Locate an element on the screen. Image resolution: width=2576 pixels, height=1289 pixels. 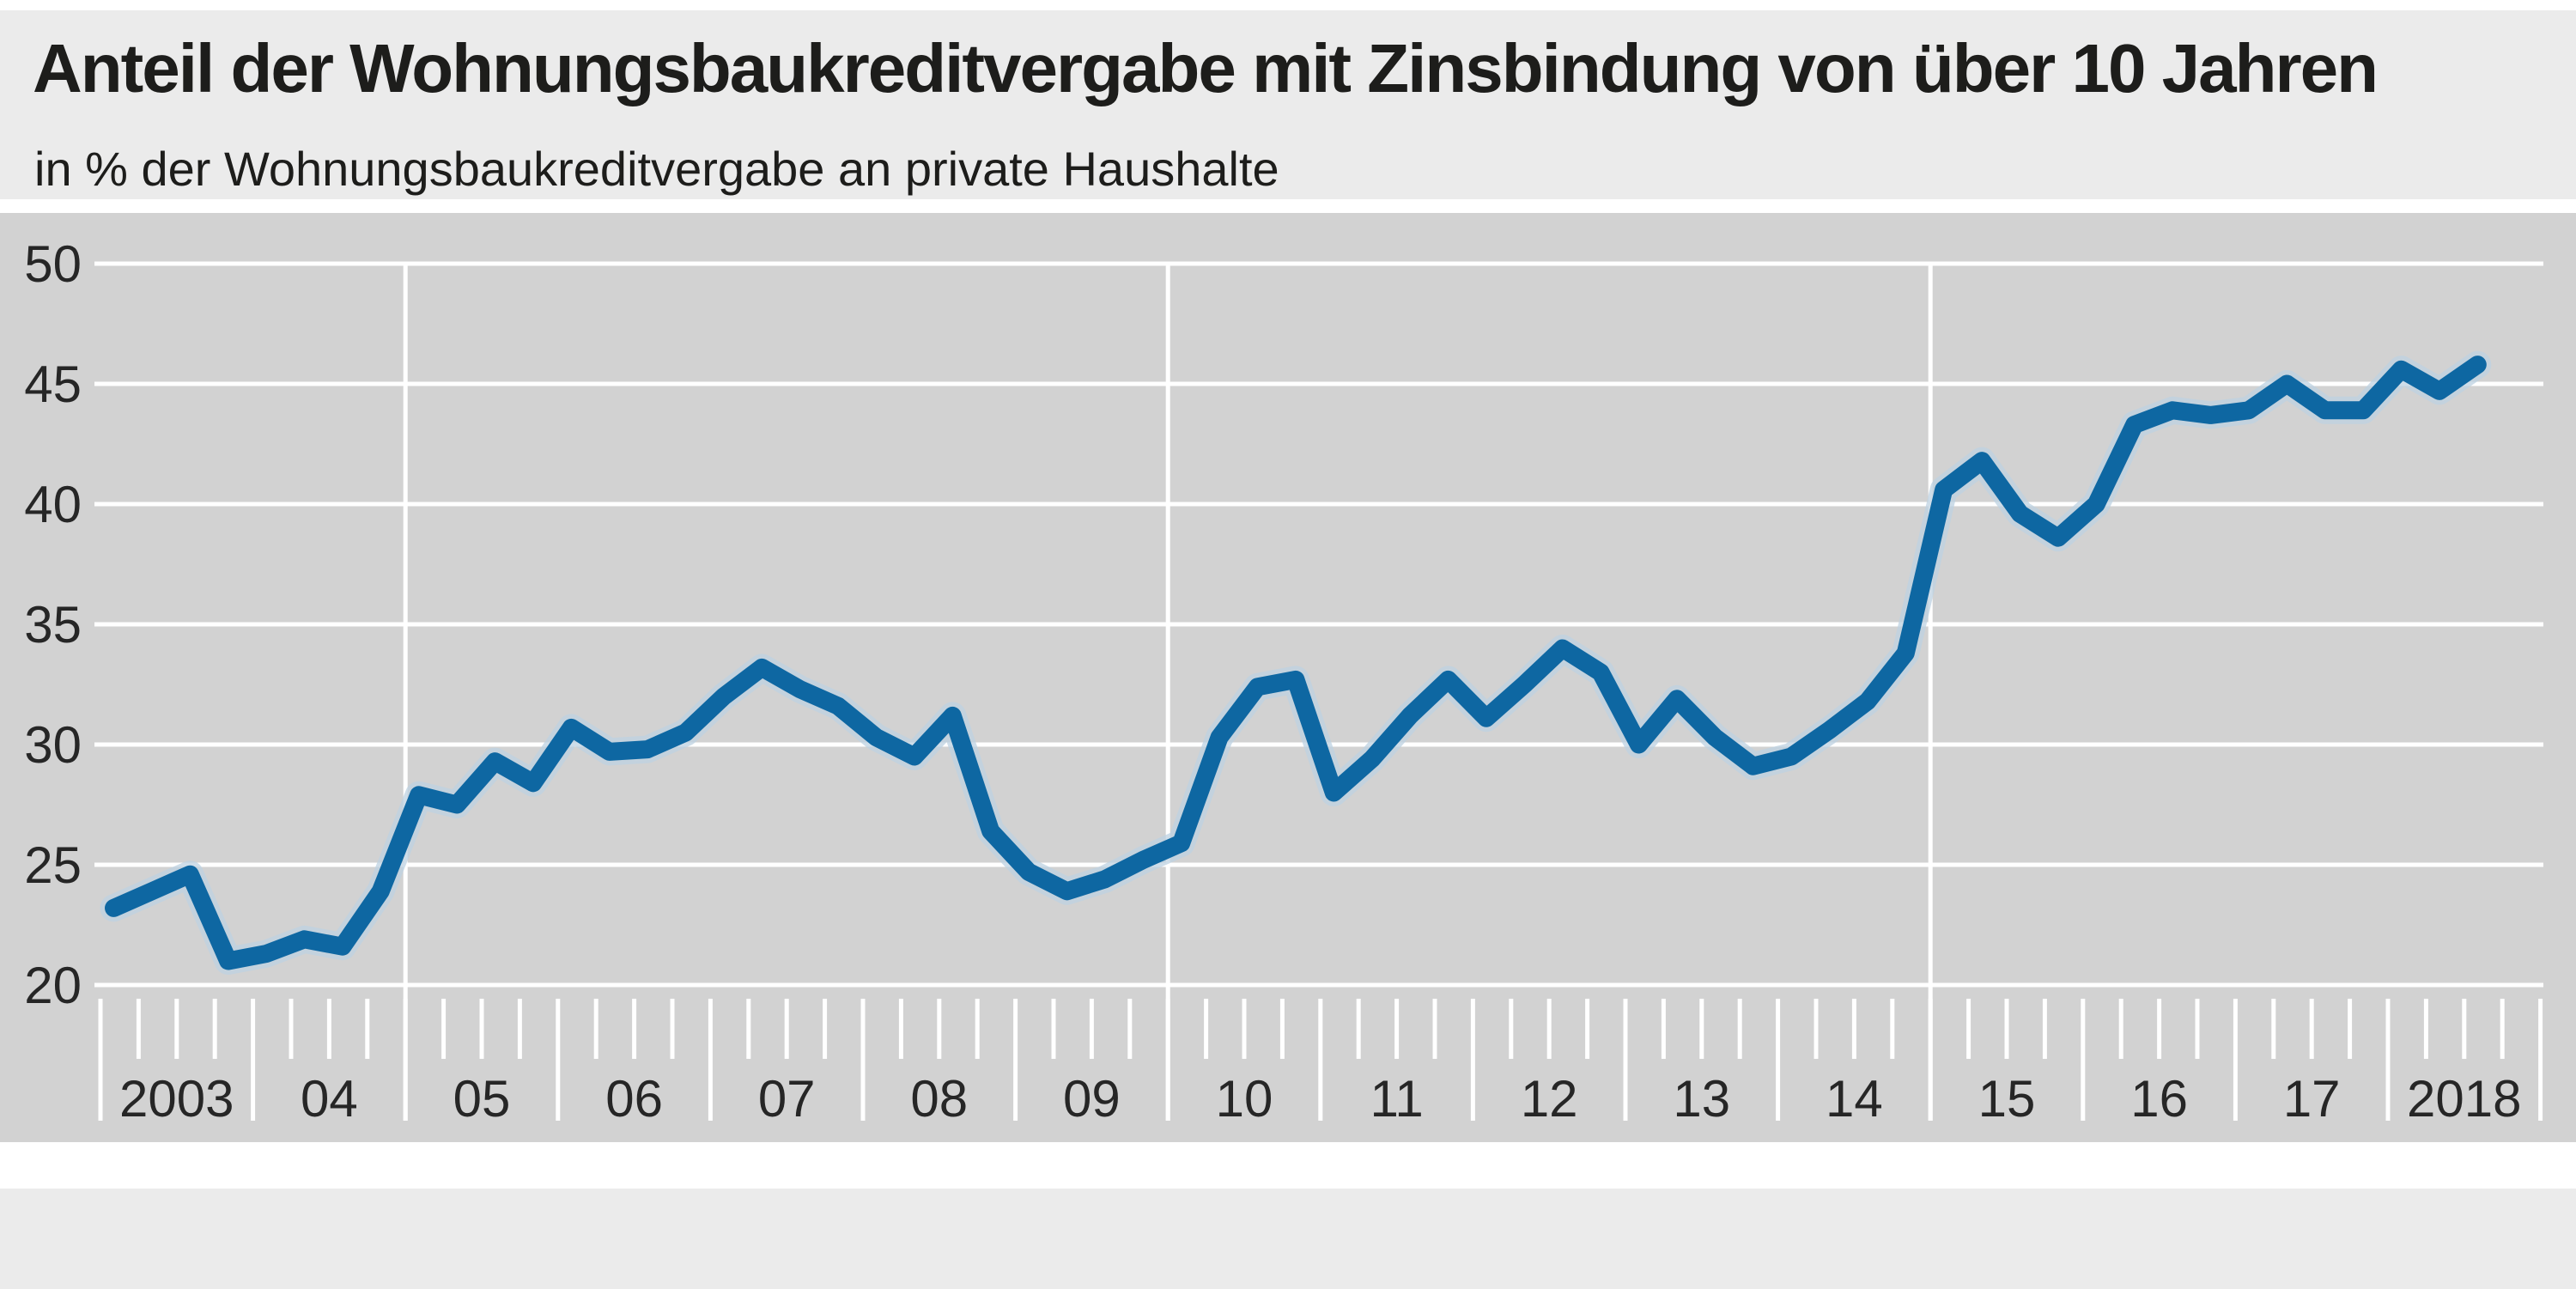
x-axis-label-10: 10 is located at coordinates (1244, 1099).